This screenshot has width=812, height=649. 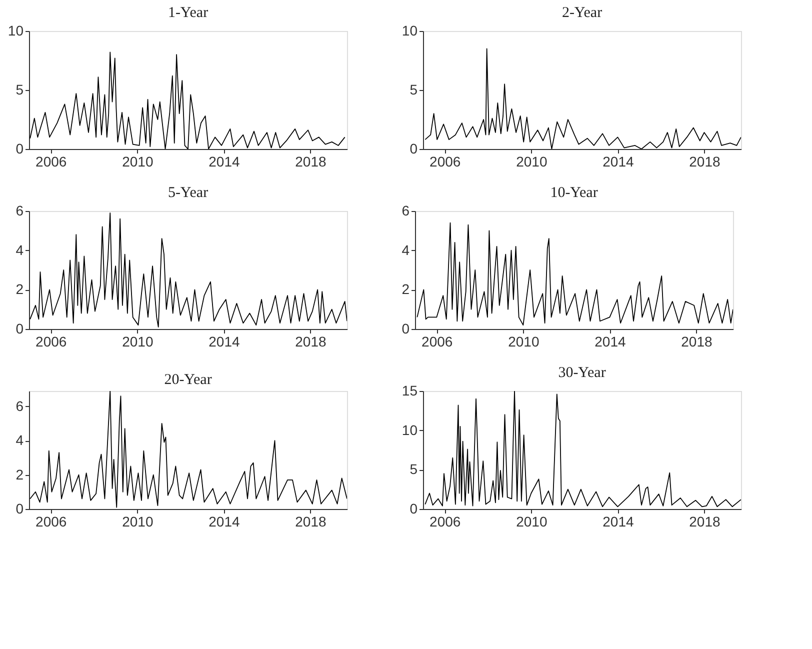 I want to click on chart-title: 20-Year, so click(x=188, y=380).